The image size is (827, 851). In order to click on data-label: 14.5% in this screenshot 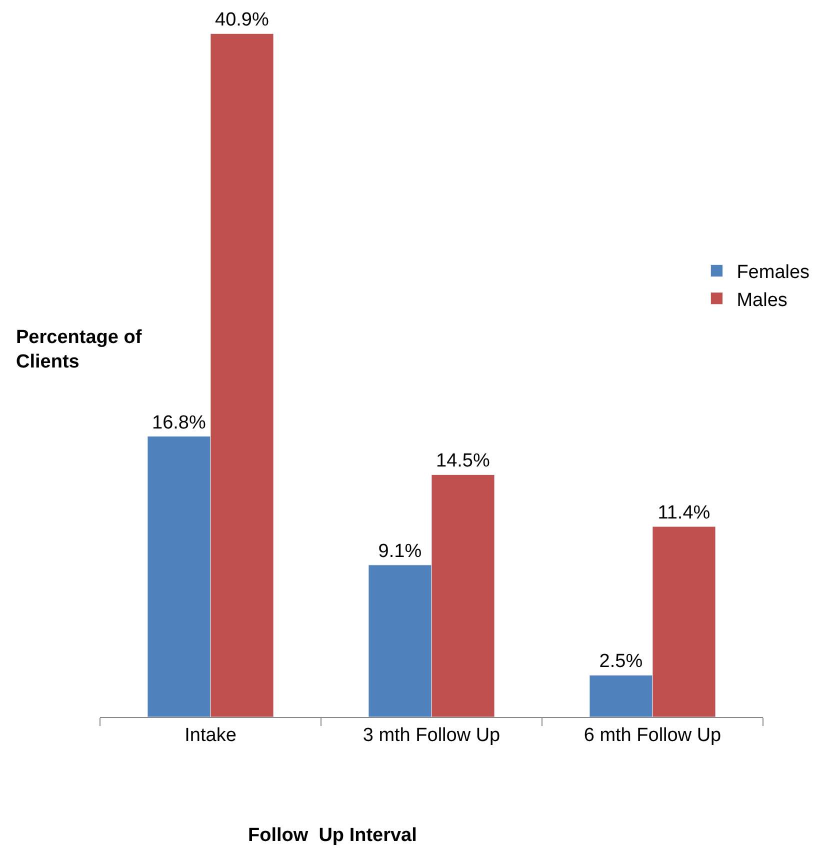, I will do `click(463, 461)`.